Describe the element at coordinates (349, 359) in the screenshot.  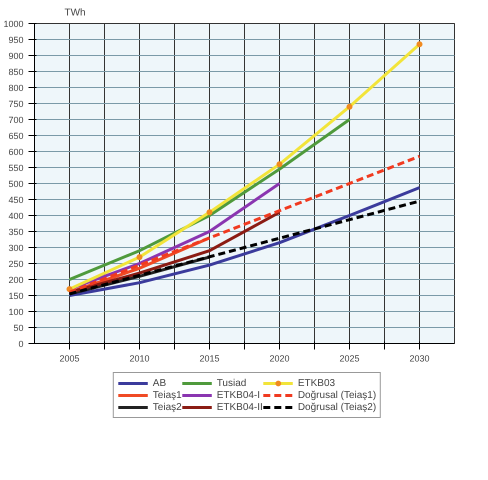
I see `x-tick-label: 2025` at that location.